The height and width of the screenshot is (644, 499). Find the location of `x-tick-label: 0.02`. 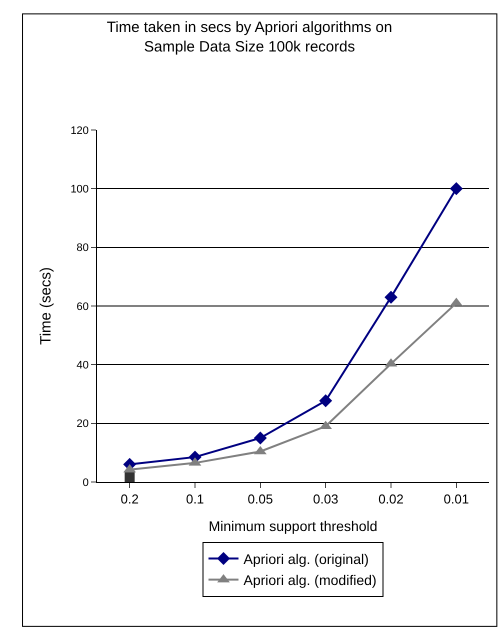

x-tick-label: 0.02 is located at coordinates (391, 499).